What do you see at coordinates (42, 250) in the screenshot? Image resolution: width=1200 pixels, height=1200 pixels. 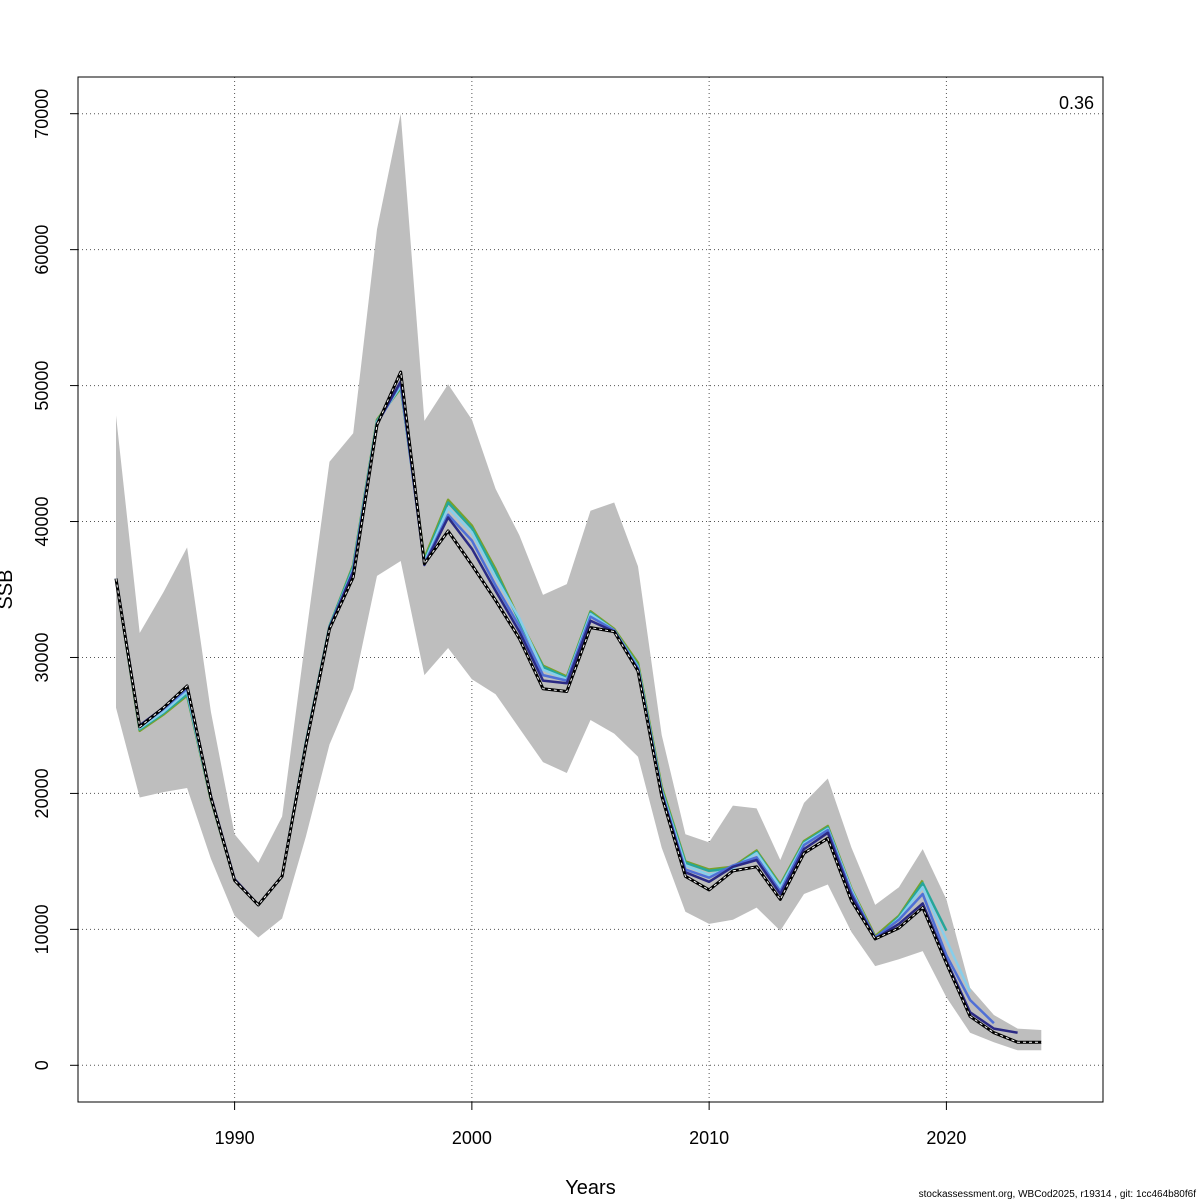 I see `y-tick-label: 60000` at bounding box center [42, 250].